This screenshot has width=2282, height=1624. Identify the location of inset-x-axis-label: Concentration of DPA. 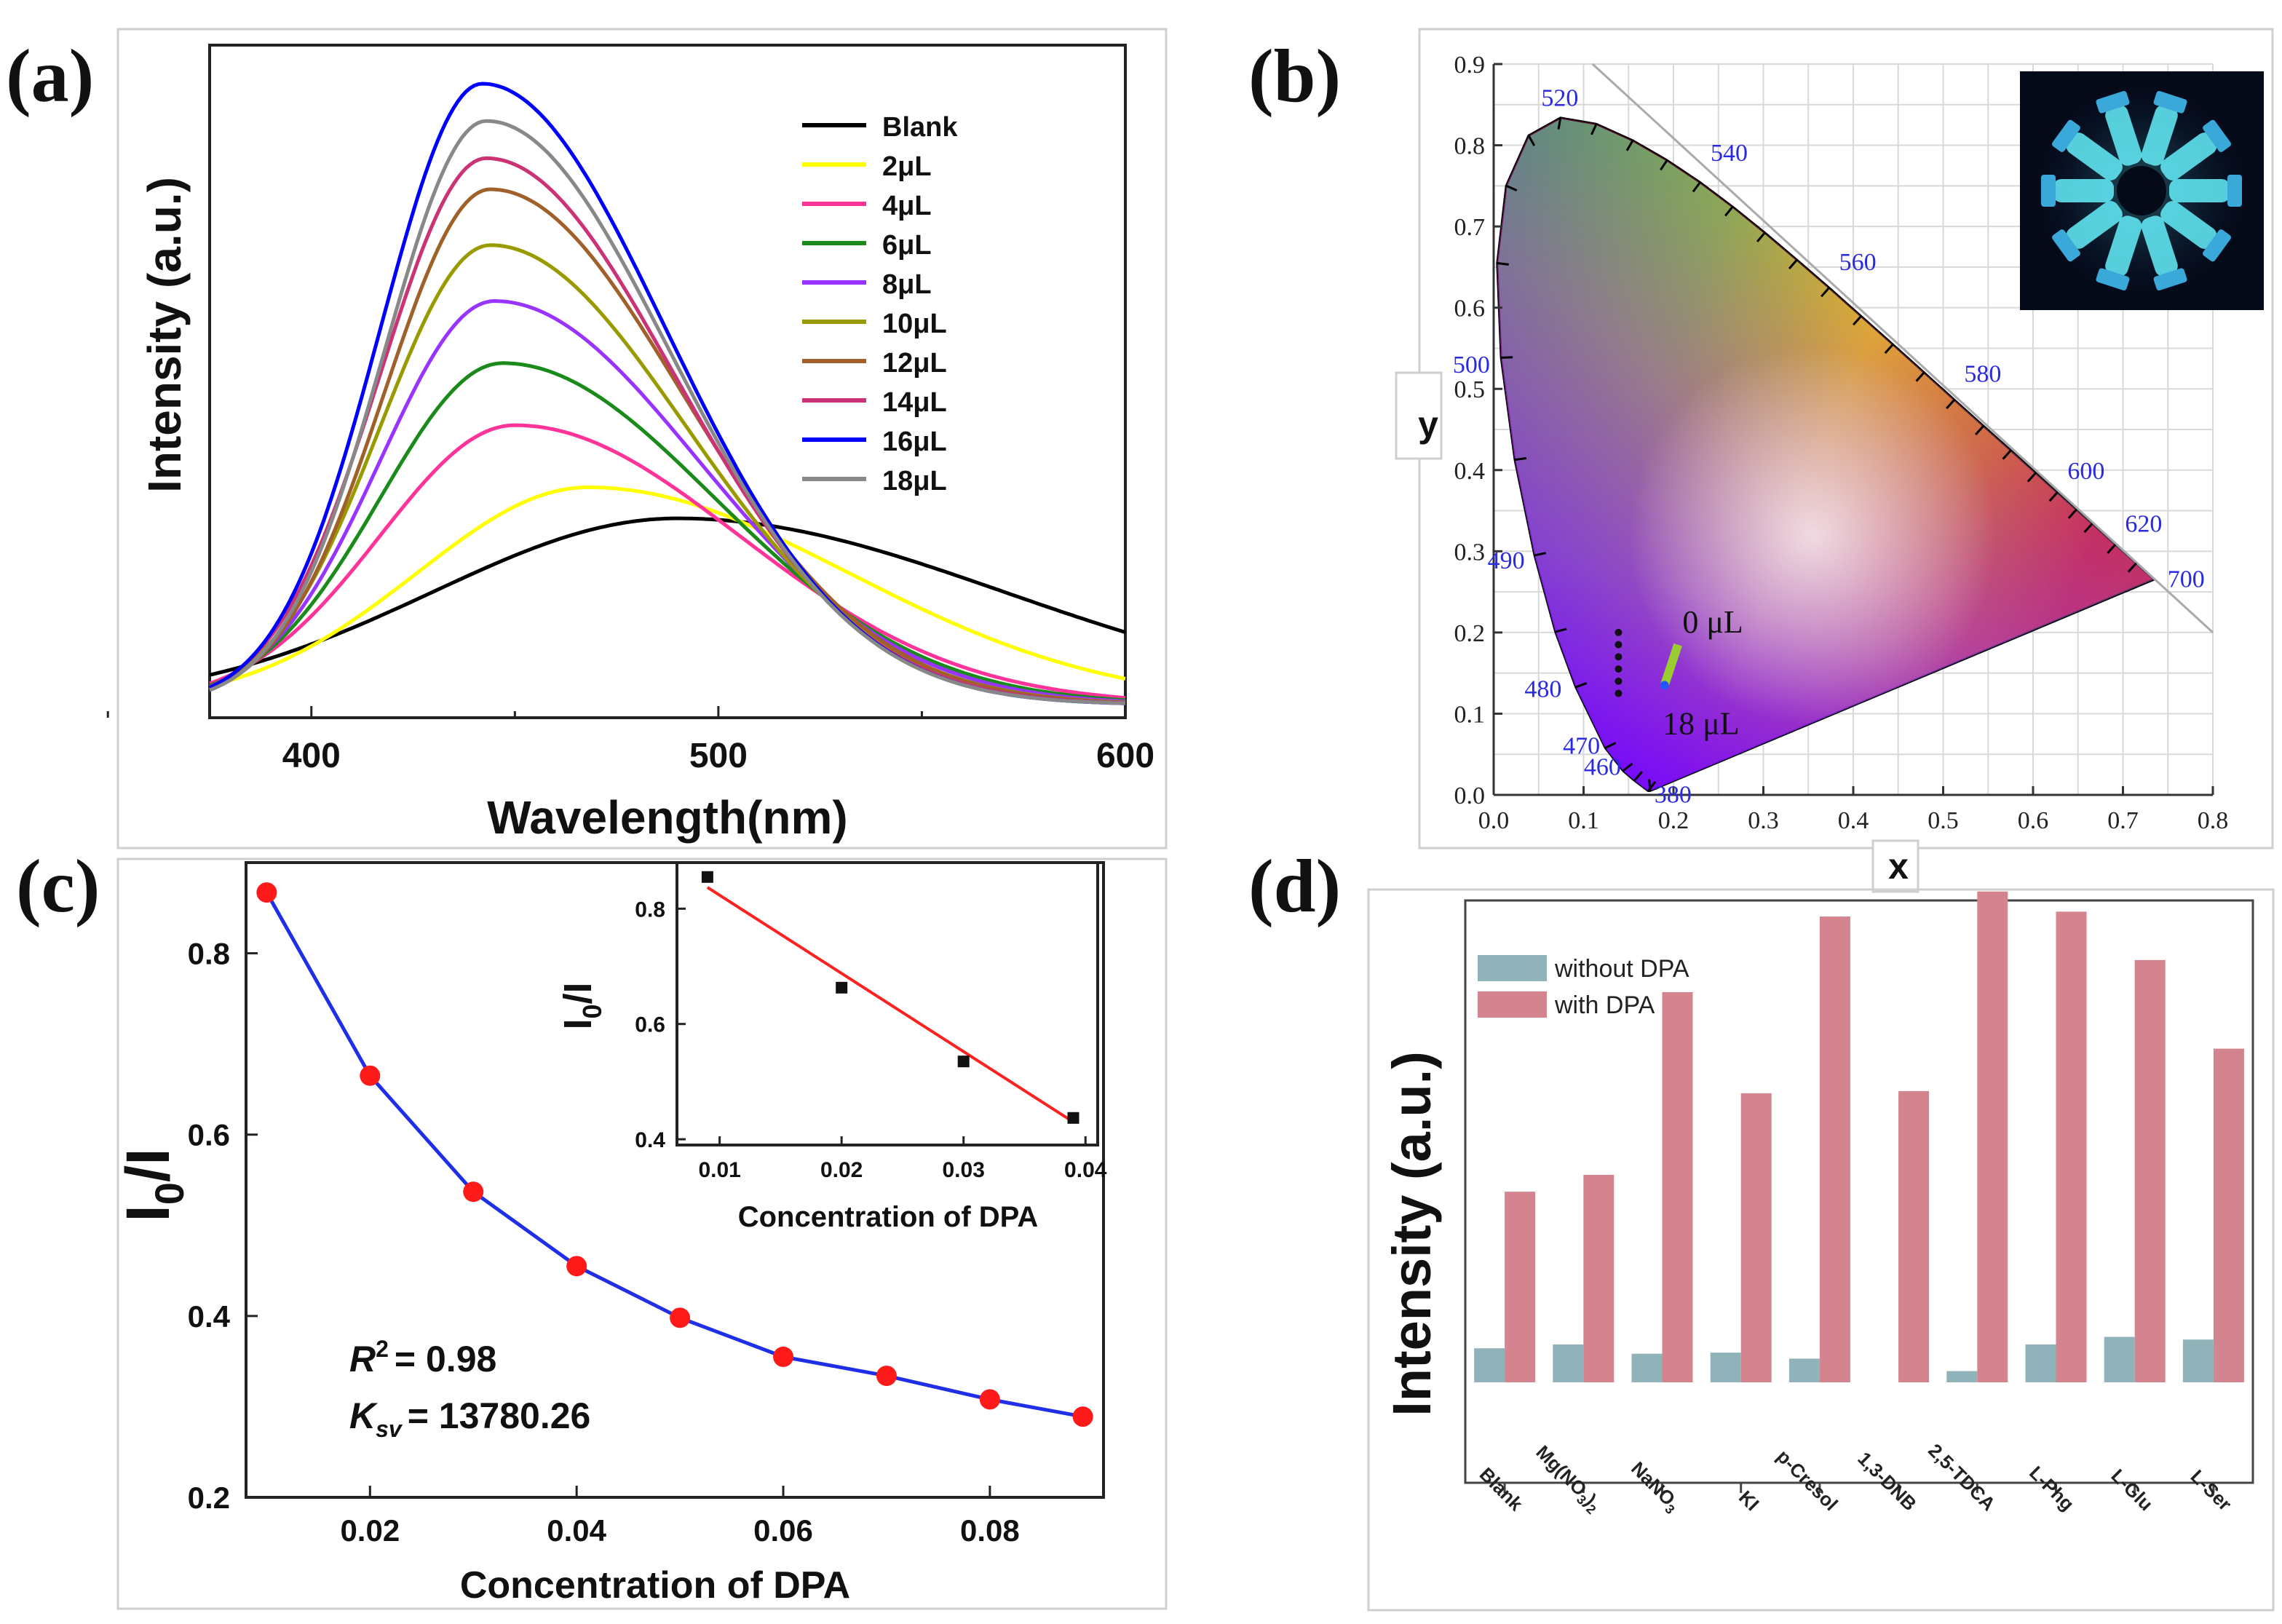
(889, 1217).